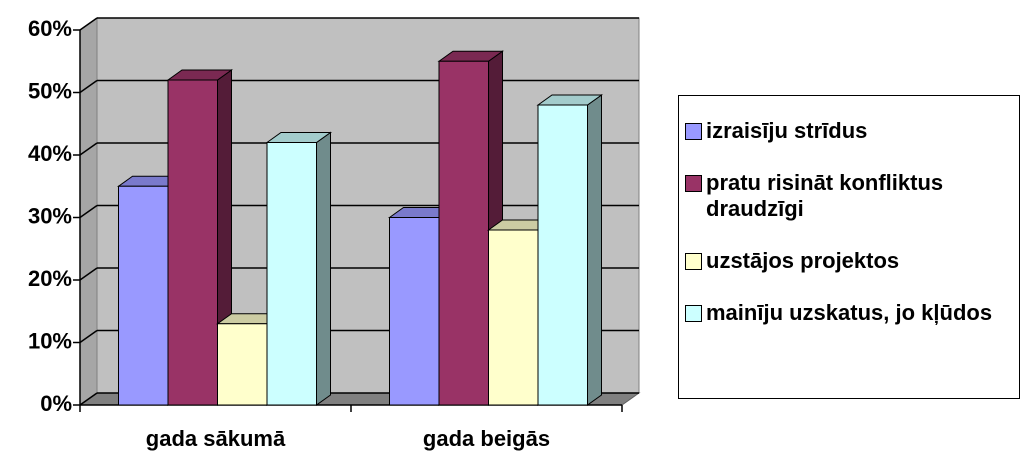 The width and height of the screenshot is (1029, 454). I want to click on legend-item: mainīju uzskatus, jo kļūdos, so click(852, 313).